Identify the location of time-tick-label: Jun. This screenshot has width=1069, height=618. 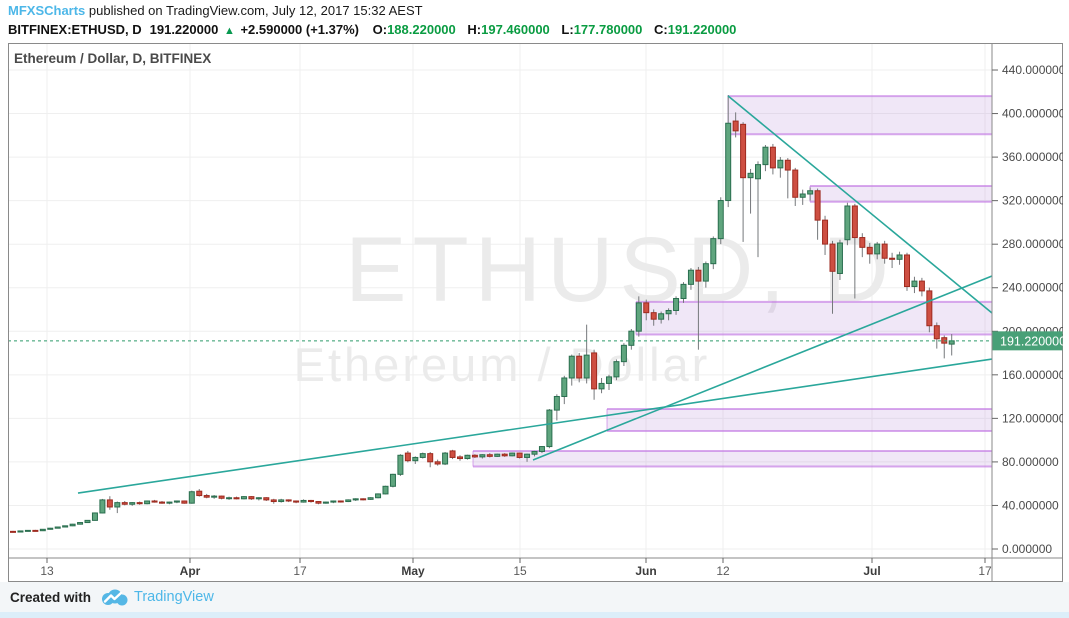
(645, 571).